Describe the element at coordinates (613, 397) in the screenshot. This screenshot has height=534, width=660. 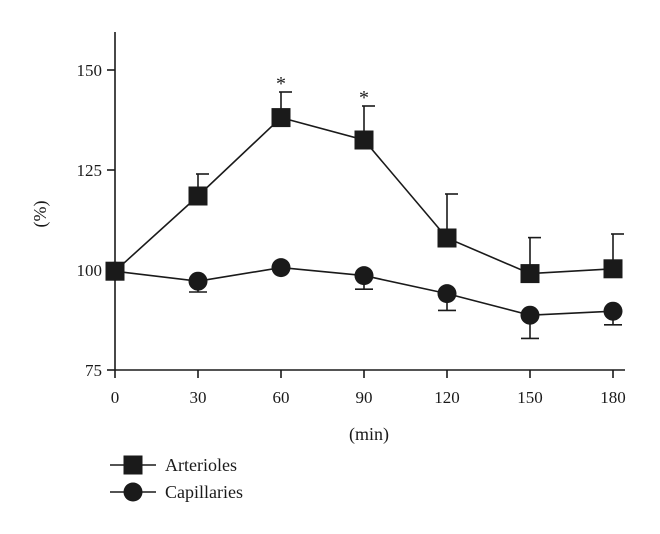
I see `x-tick-label: 180` at that location.